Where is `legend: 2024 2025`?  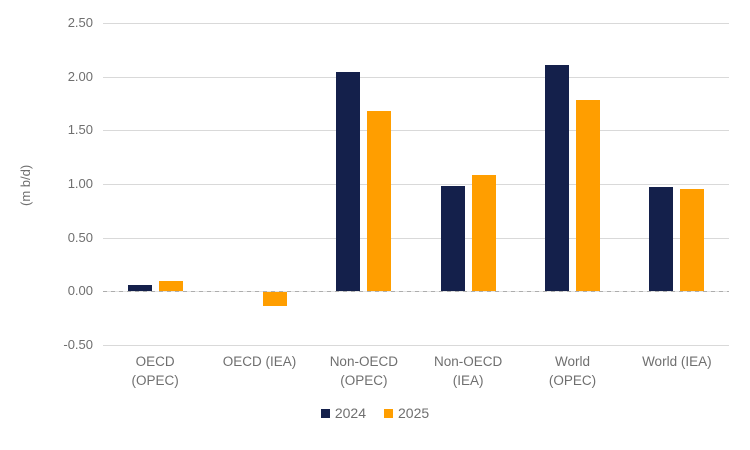 legend: 2024 2025 is located at coordinates (375, 413).